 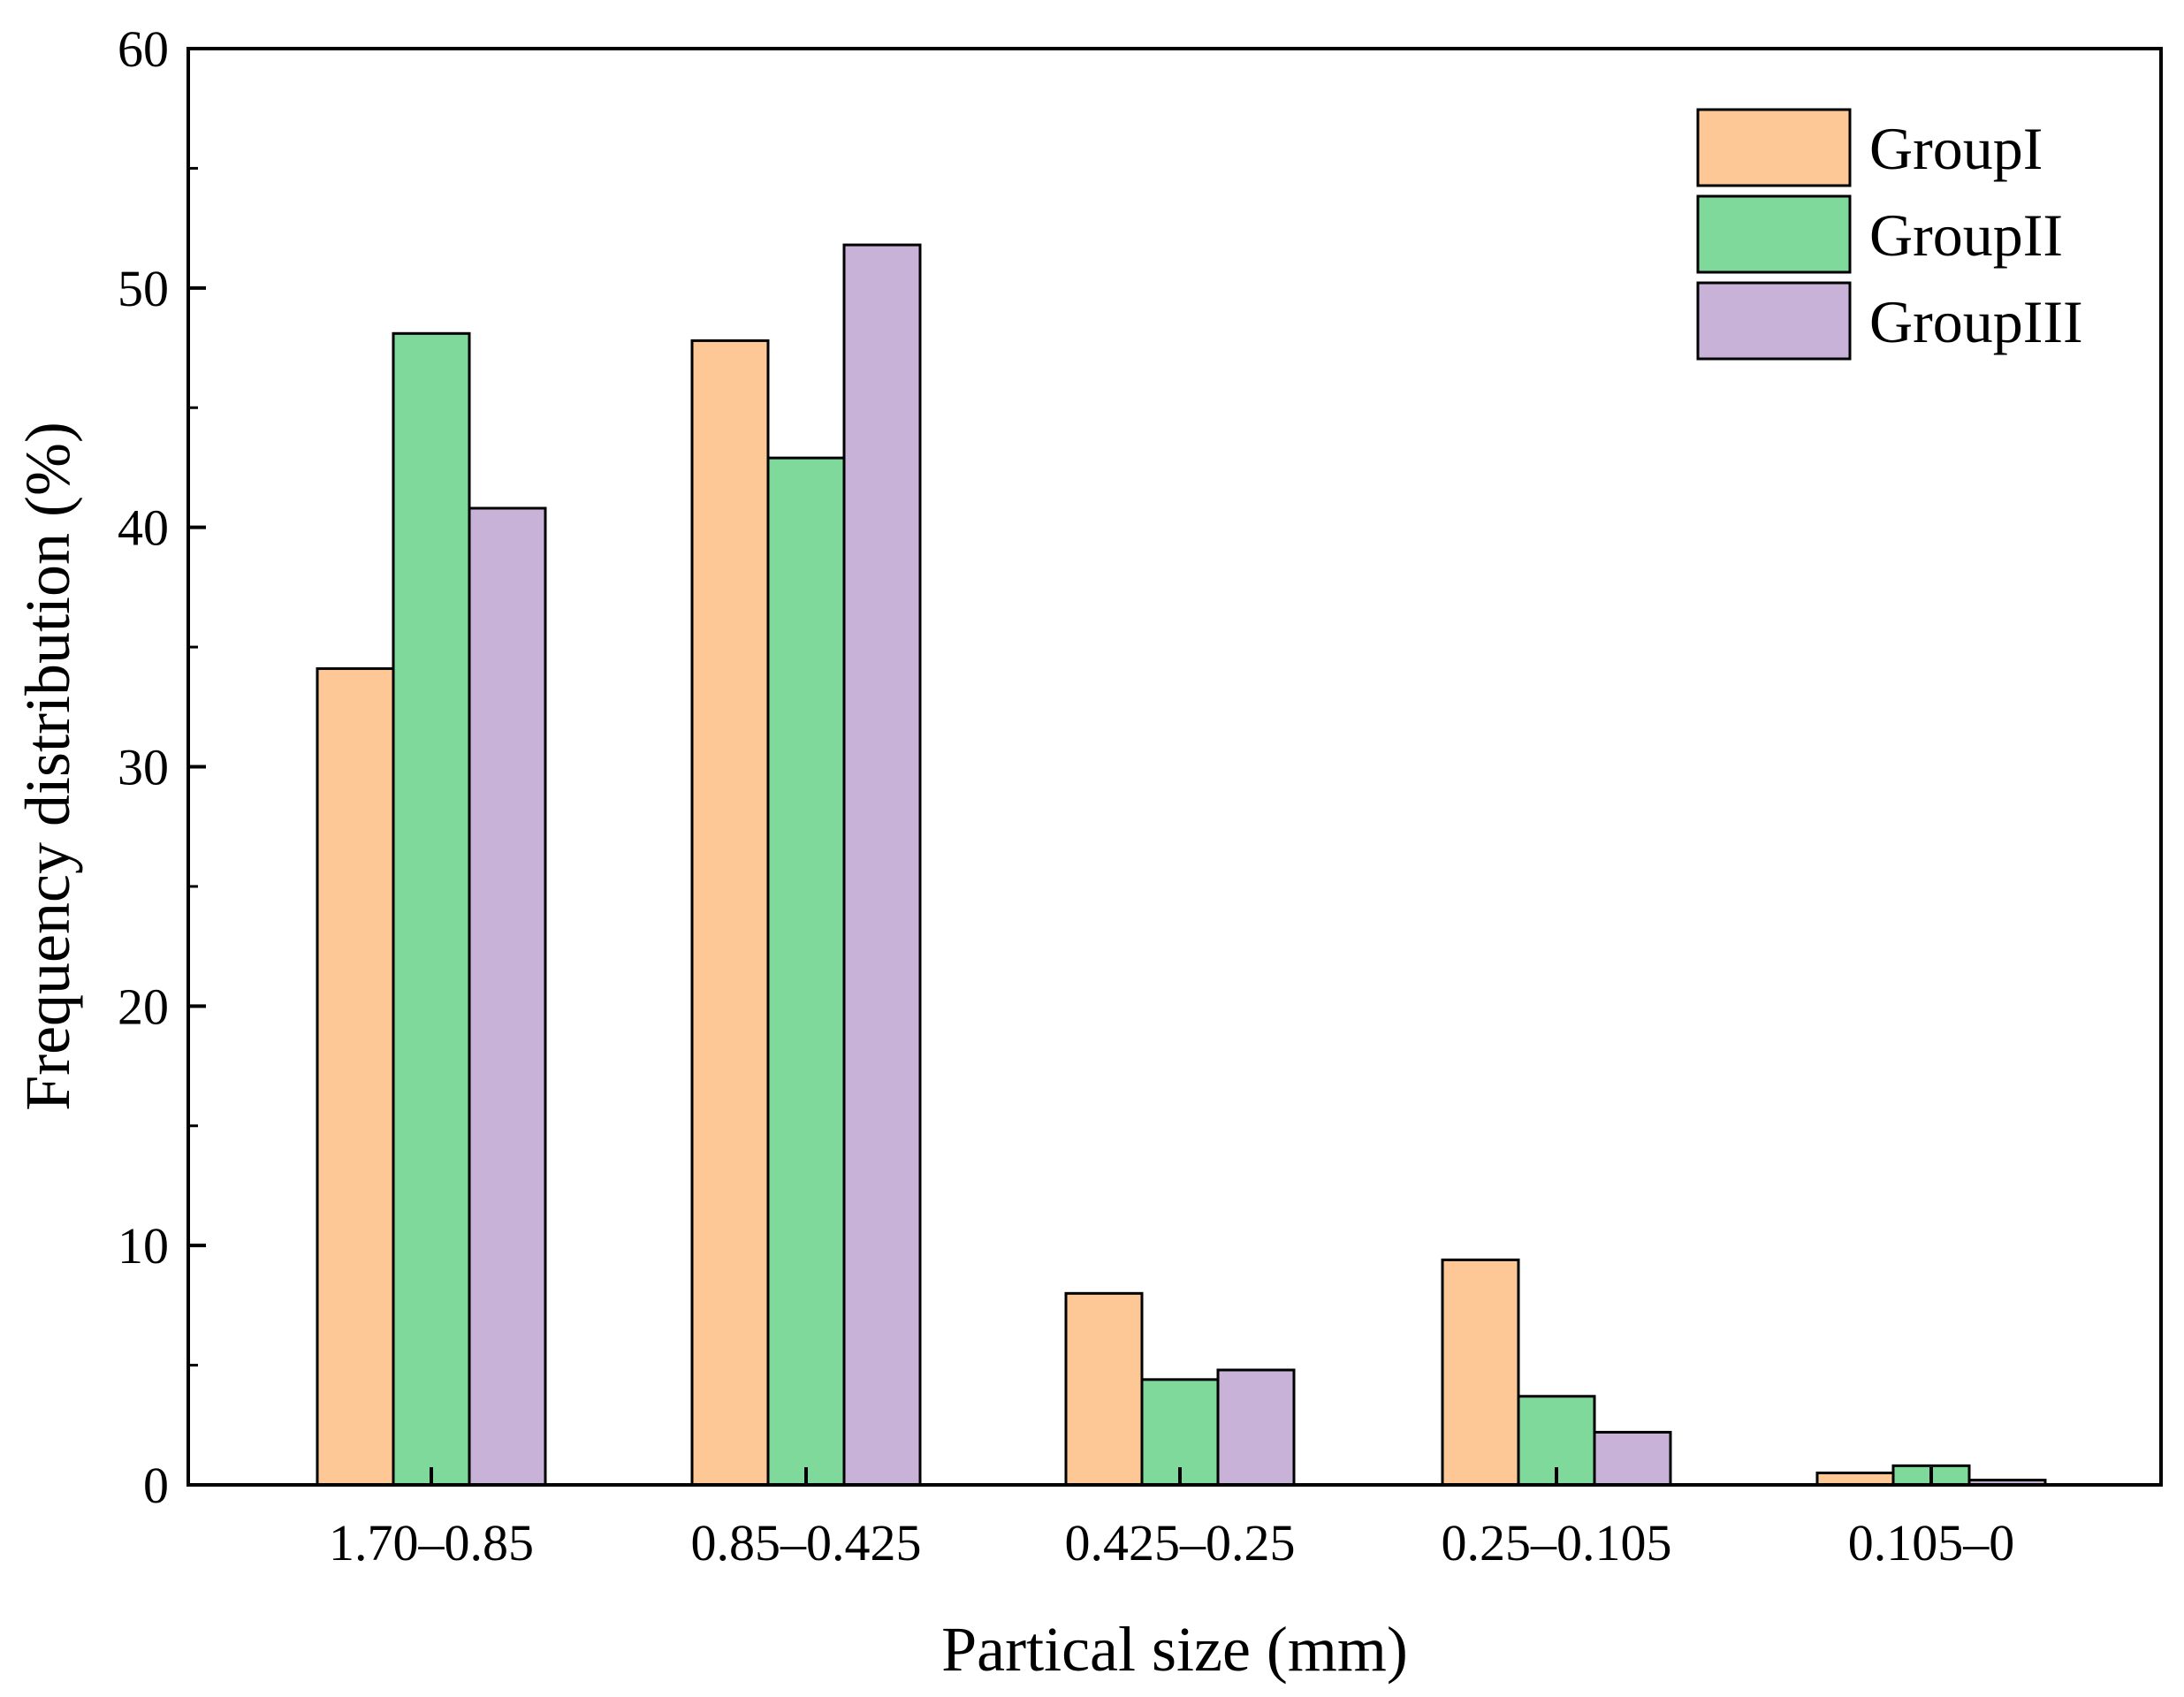 I want to click on y-tick-label: 0, so click(x=156, y=1486).